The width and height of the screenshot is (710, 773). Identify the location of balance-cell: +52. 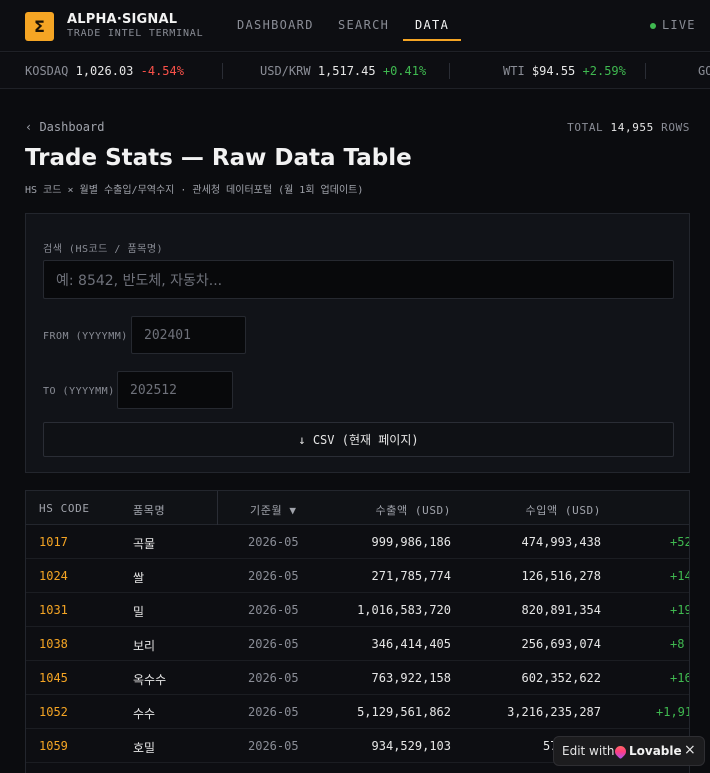
(680, 542).